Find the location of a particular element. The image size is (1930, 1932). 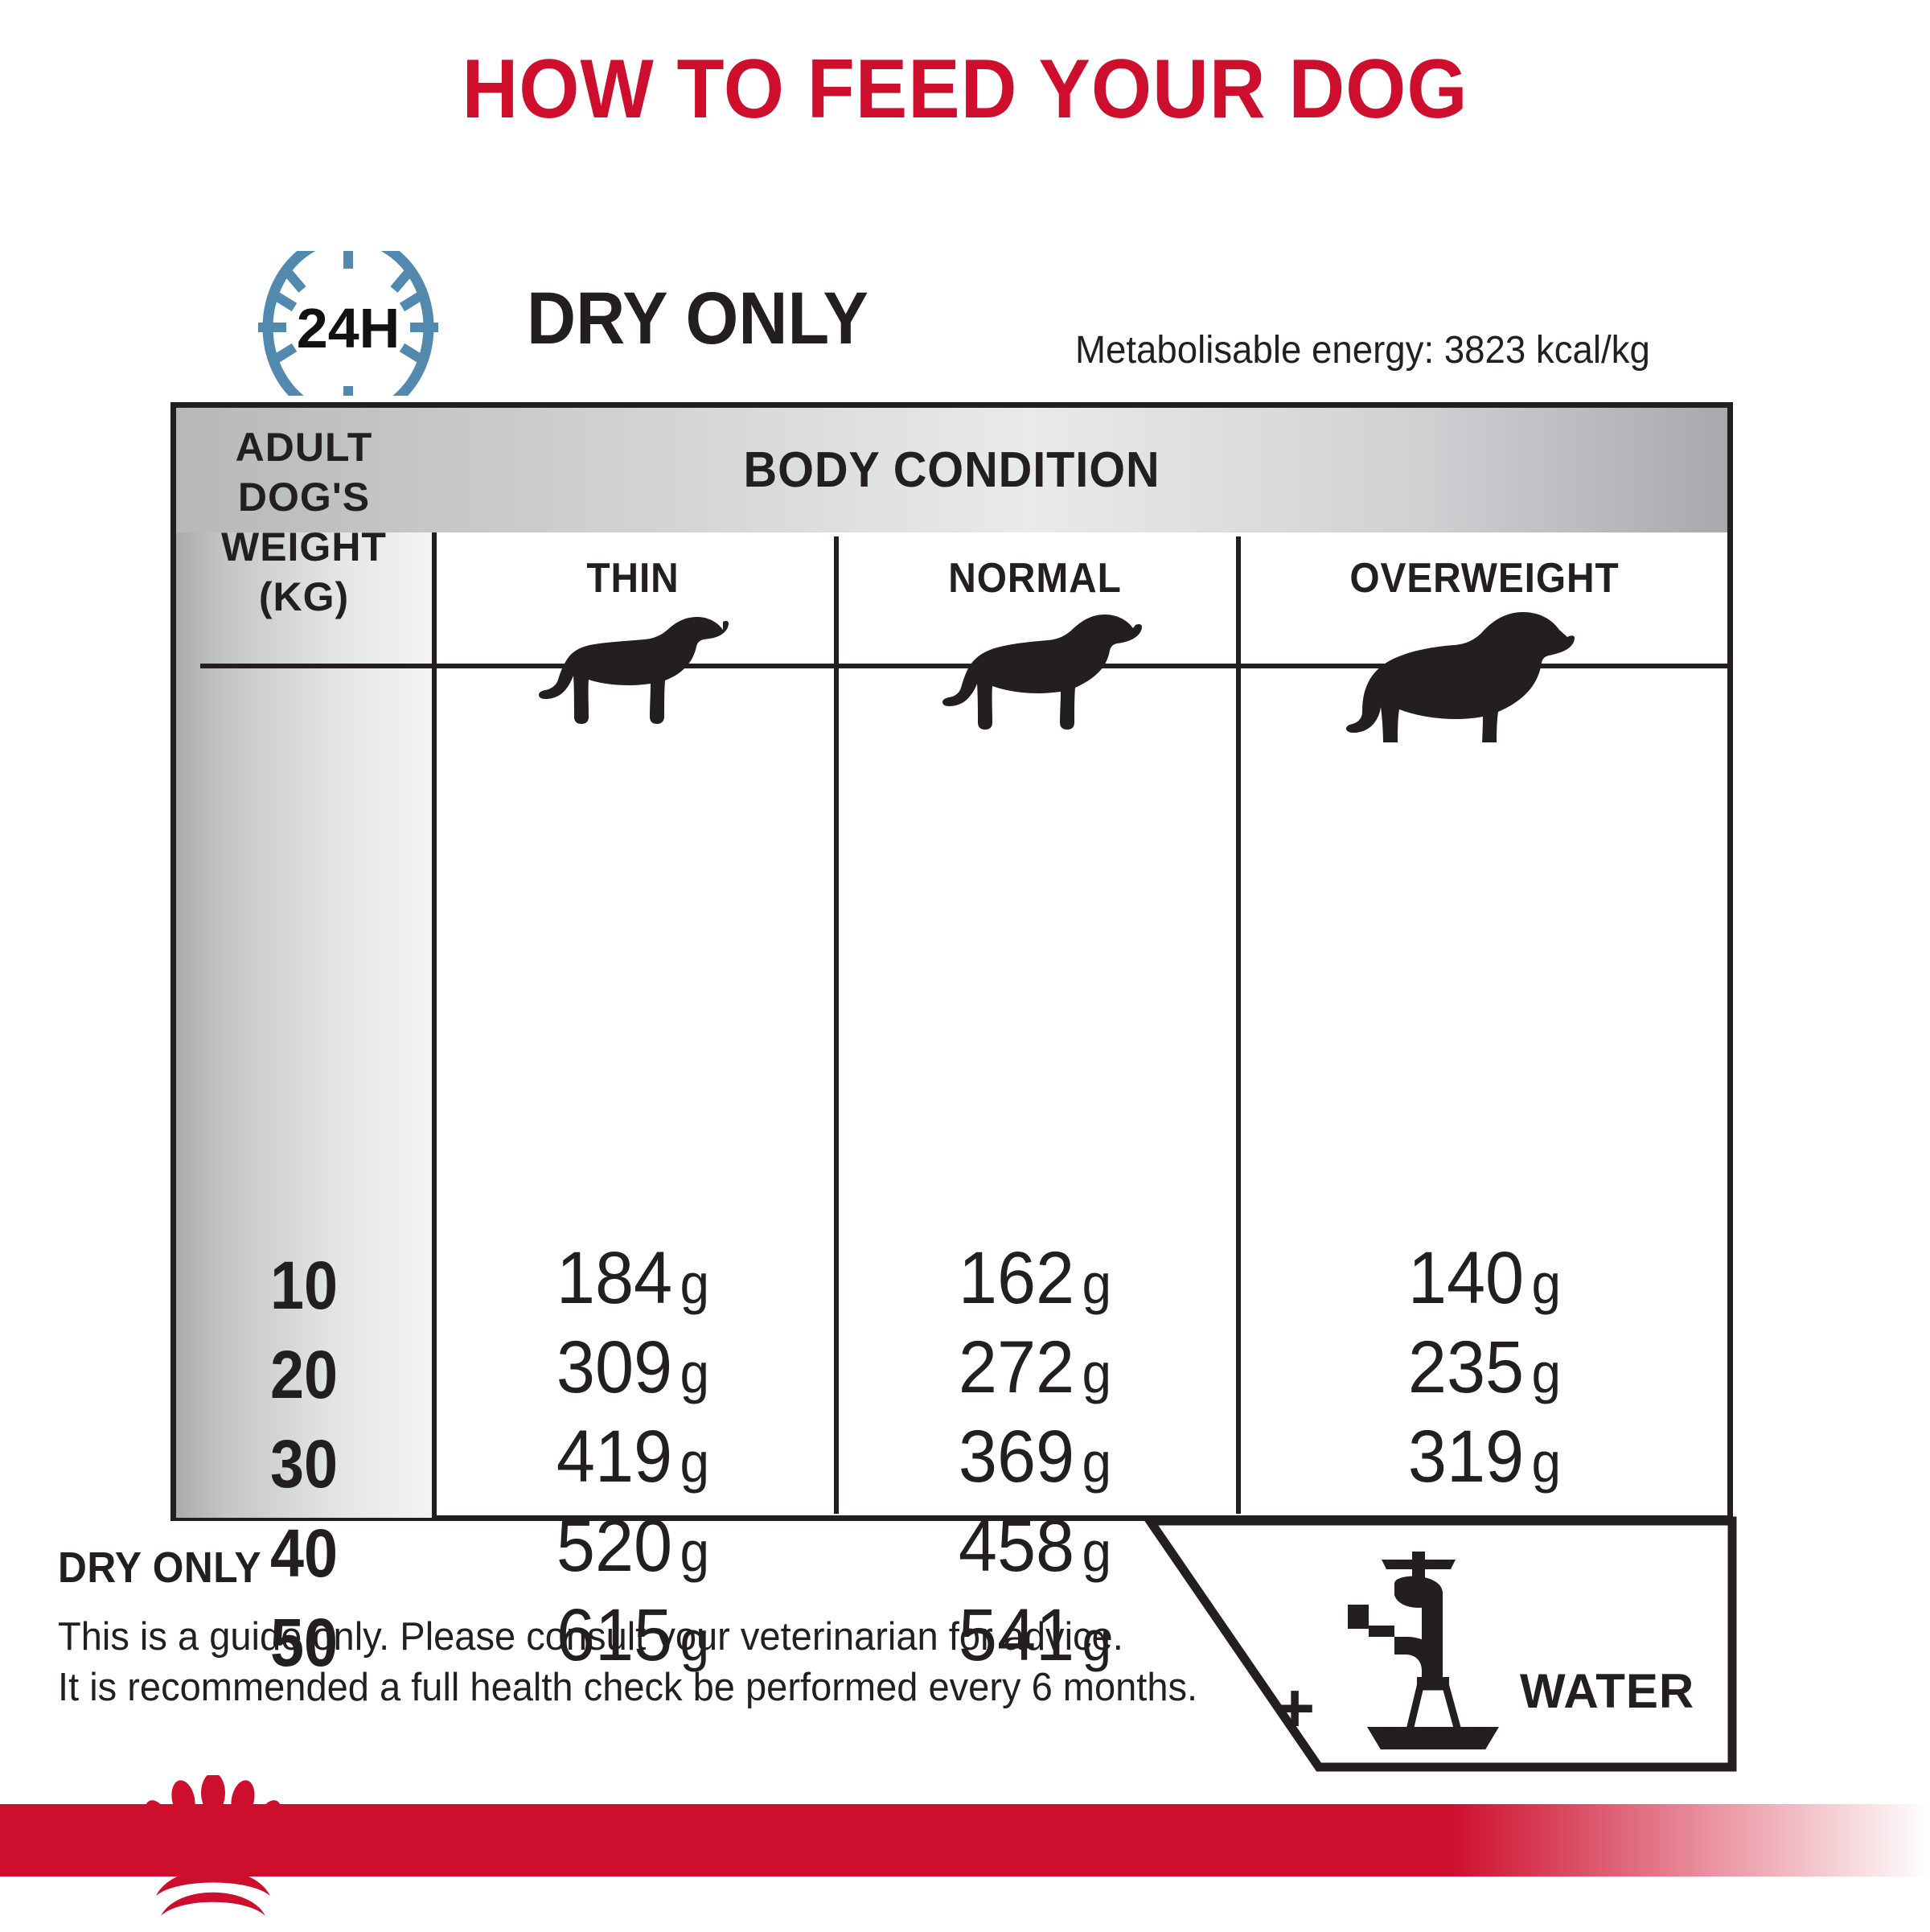

value: 458 is located at coordinates (1016, 1546).